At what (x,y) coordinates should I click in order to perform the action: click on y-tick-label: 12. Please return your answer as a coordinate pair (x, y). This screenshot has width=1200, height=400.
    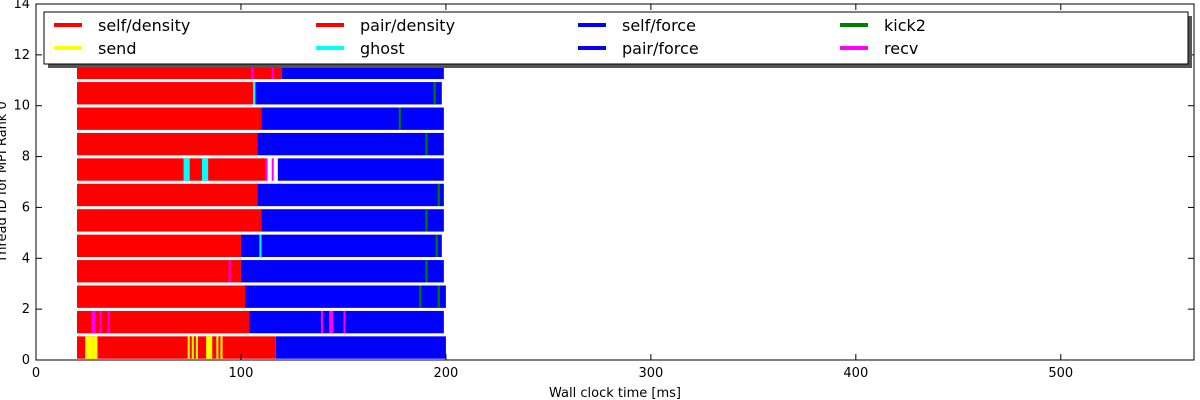
    Looking at the image, I should click on (21, 55).